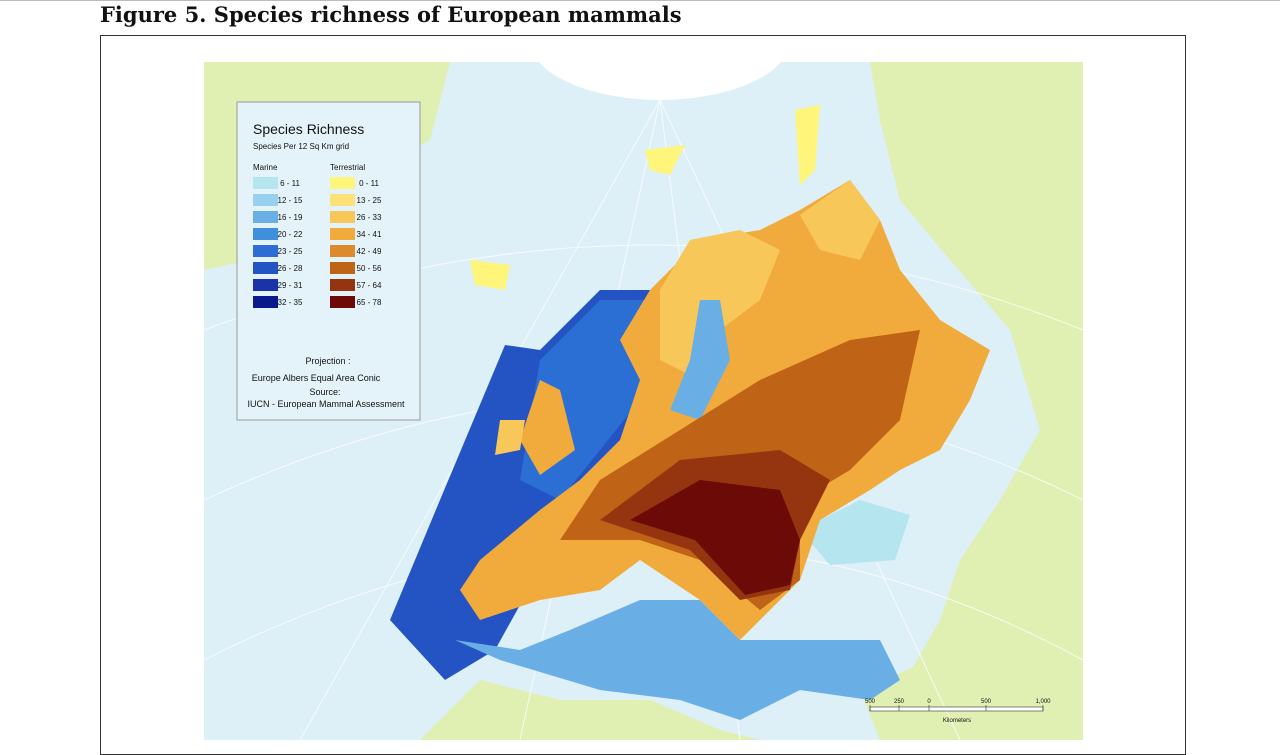 The image size is (1280, 755). Describe the element at coordinates (677, 660) in the screenshot. I see `mediterranean-marine` at that location.